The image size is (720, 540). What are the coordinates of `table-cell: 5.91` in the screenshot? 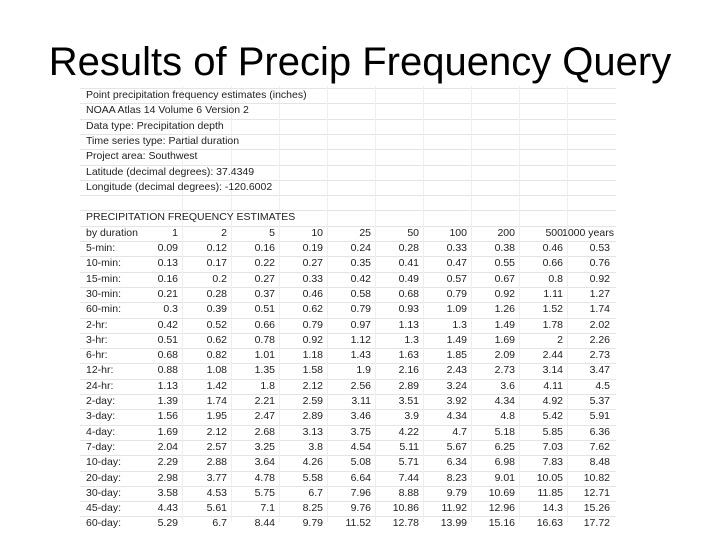 It's located at (599, 416).